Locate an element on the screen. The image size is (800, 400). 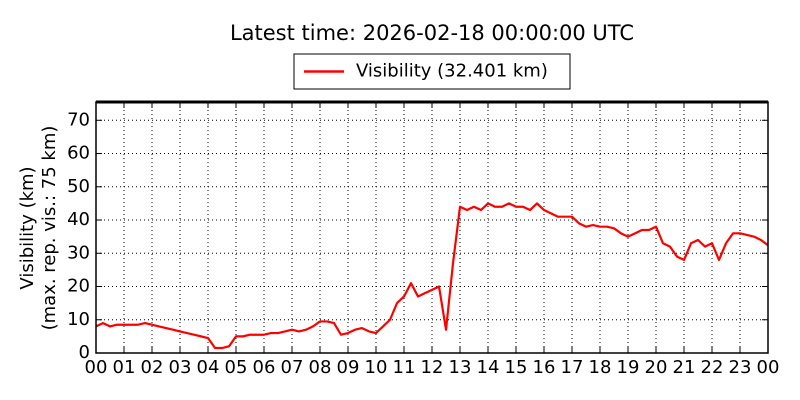
x-tick-label: 07 is located at coordinates (292, 367).